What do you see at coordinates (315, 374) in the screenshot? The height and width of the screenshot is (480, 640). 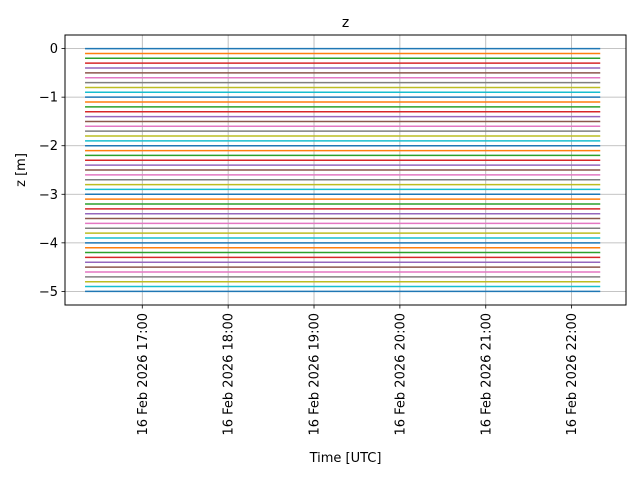 I see `x-tick-label: 16 Feb 2026 19:00` at bounding box center [315, 374].